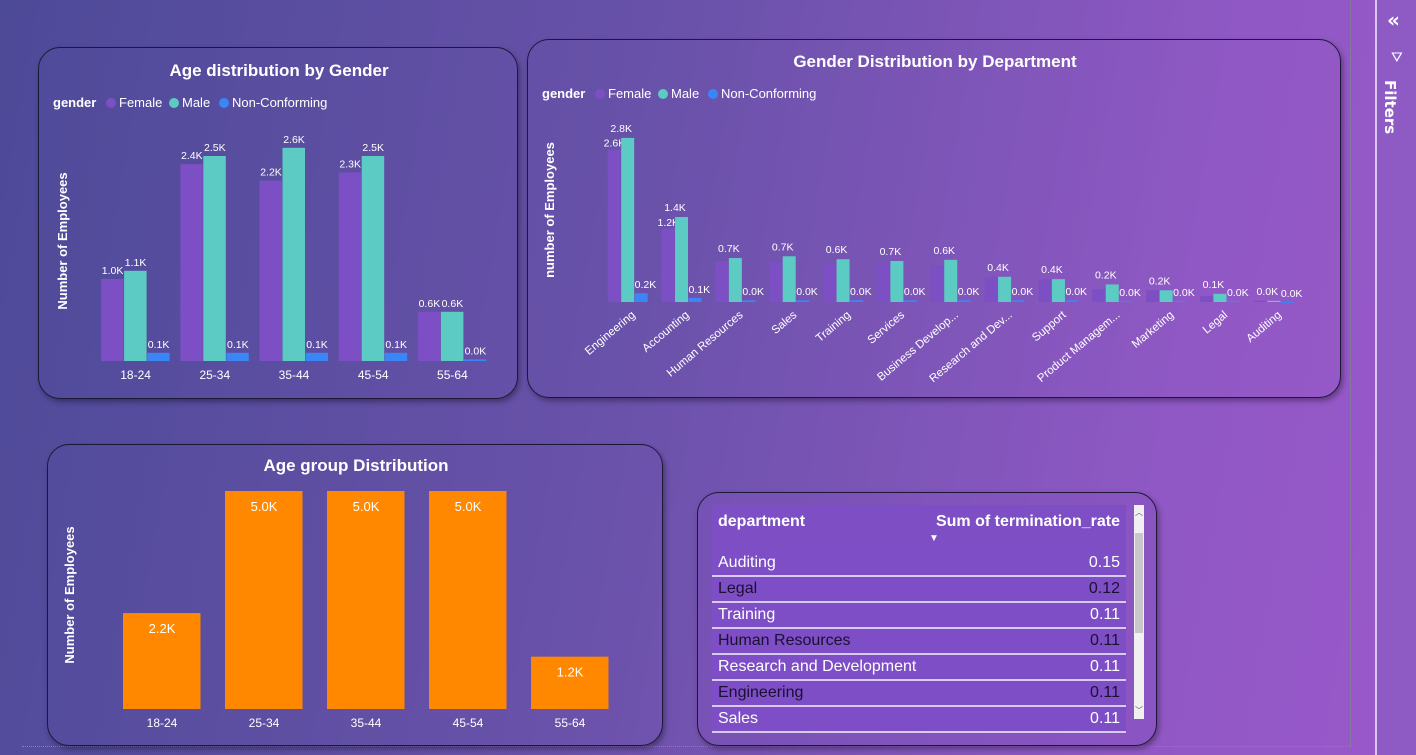 The height and width of the screenshot is (755, 1416). I want to click on double-chevron-left-icon: «, so click(1393, 20).